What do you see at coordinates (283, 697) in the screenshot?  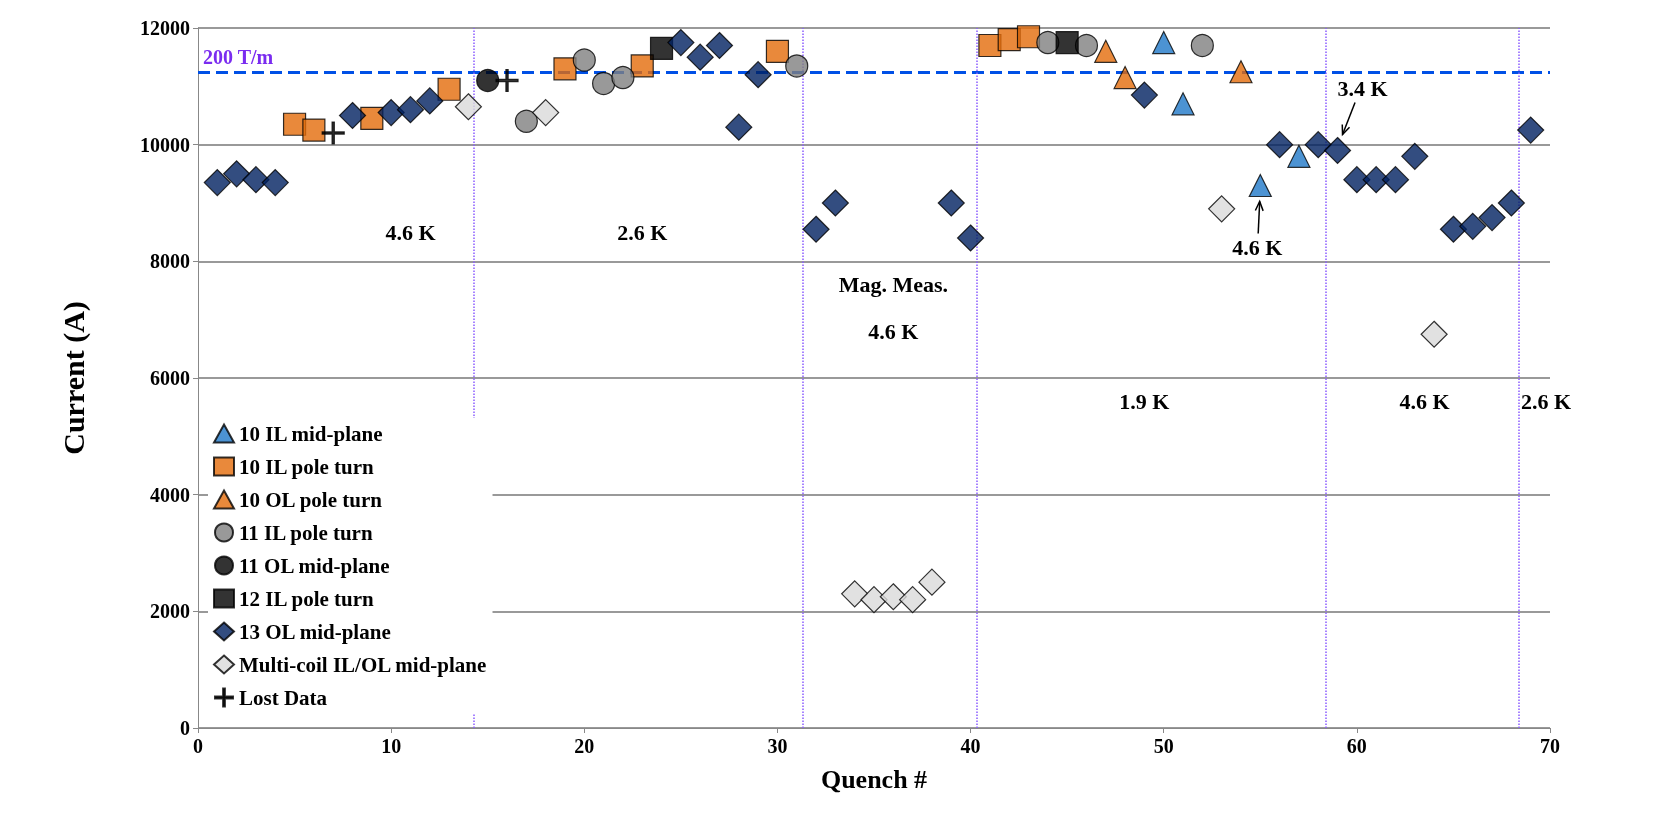 I see `legend-label: Lost Data` at bounding box center [283, 697].